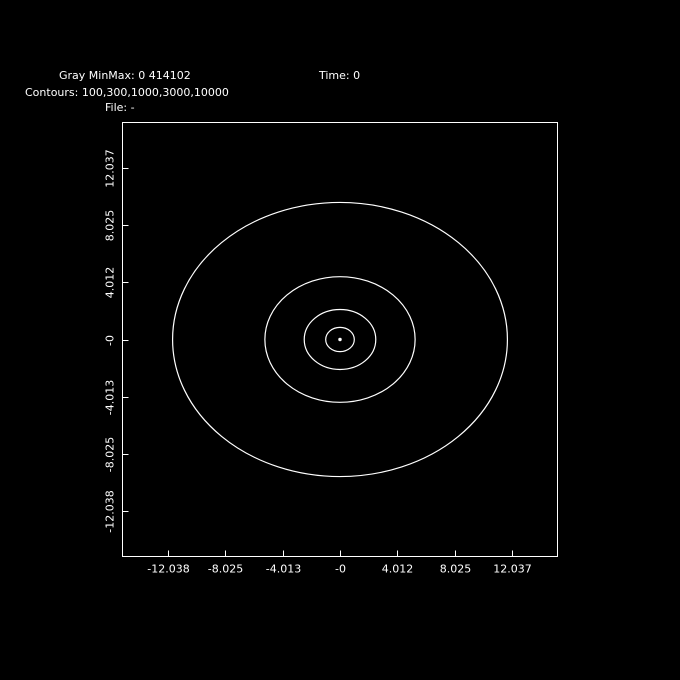 This screenshot has height=680, width=680. What do you see at coordinates (110, 454) in the screenshot?
I see `y-tick-label: -8.025` at bounding box center [110, 454].